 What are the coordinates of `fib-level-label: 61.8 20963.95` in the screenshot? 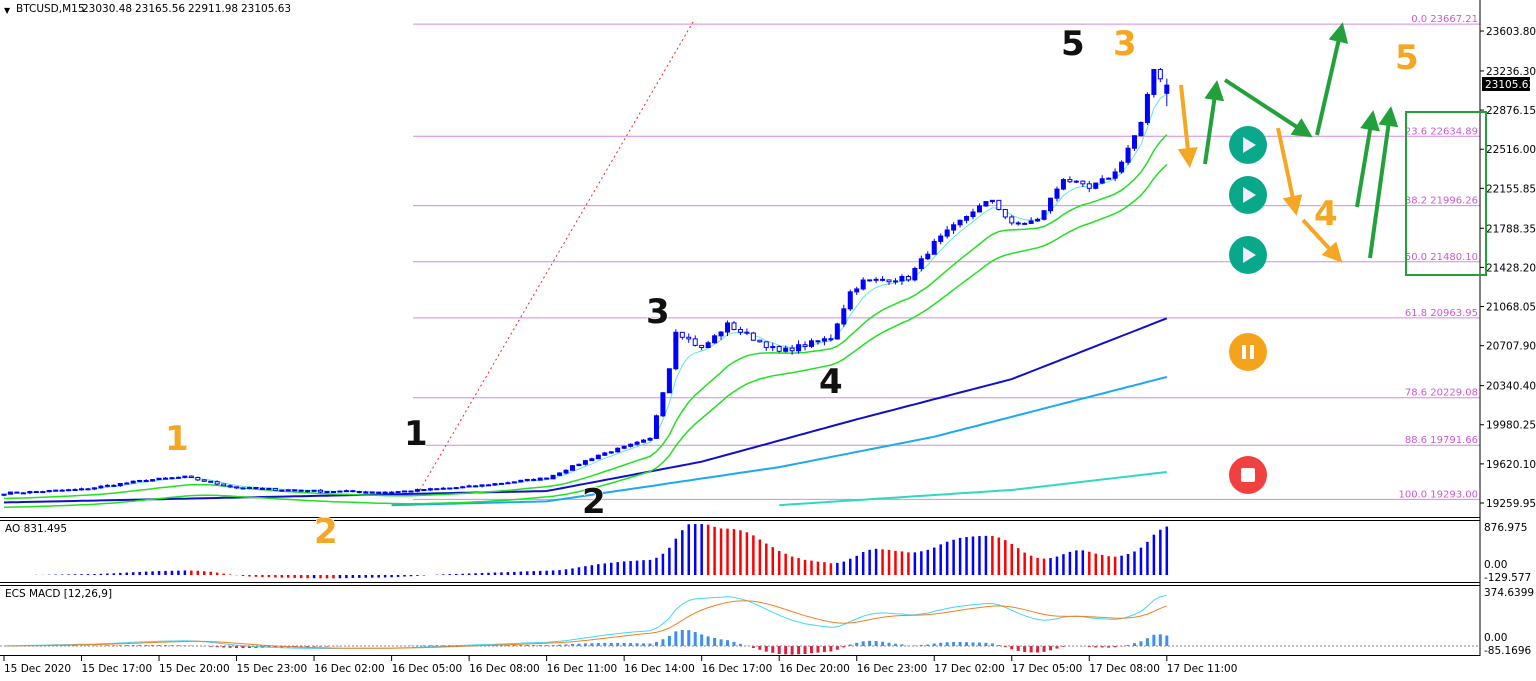 It's located at (1441, 313).